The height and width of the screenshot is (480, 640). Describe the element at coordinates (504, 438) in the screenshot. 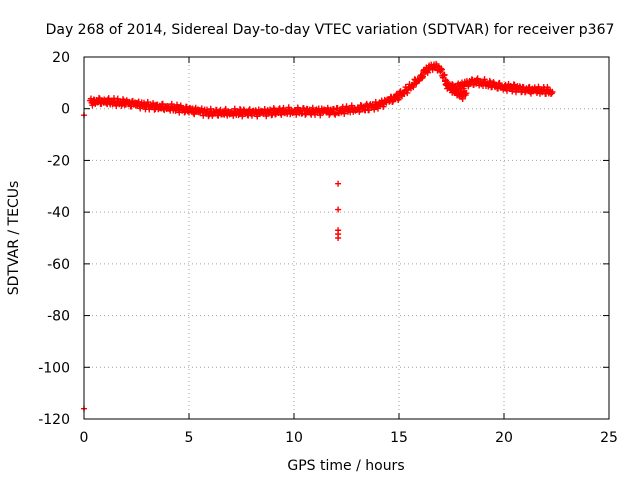

I see `x-tick-label: 20` at that location.